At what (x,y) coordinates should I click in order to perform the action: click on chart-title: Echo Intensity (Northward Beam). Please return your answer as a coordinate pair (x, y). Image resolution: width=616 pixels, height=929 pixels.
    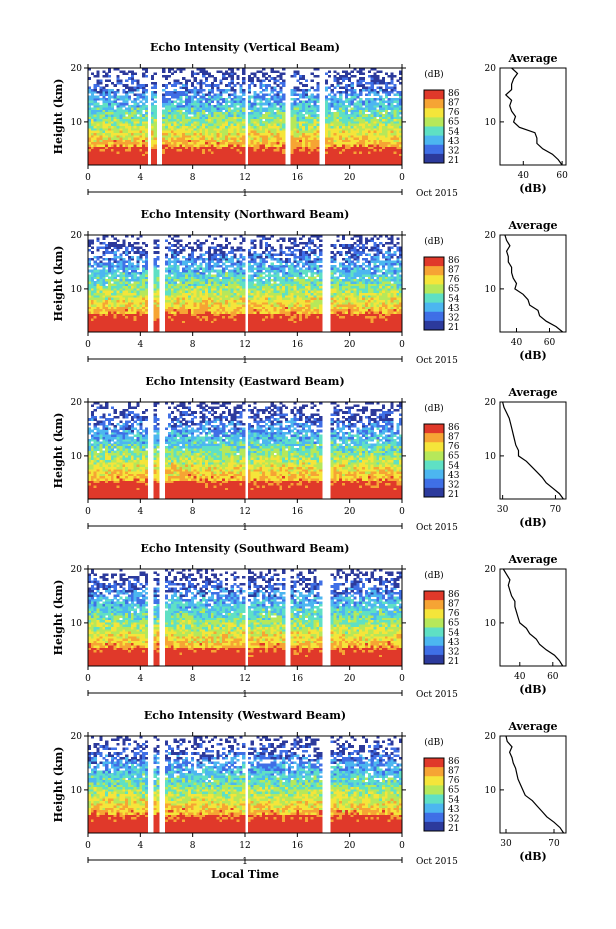
    Looking at the image, I should click on (245, 214).